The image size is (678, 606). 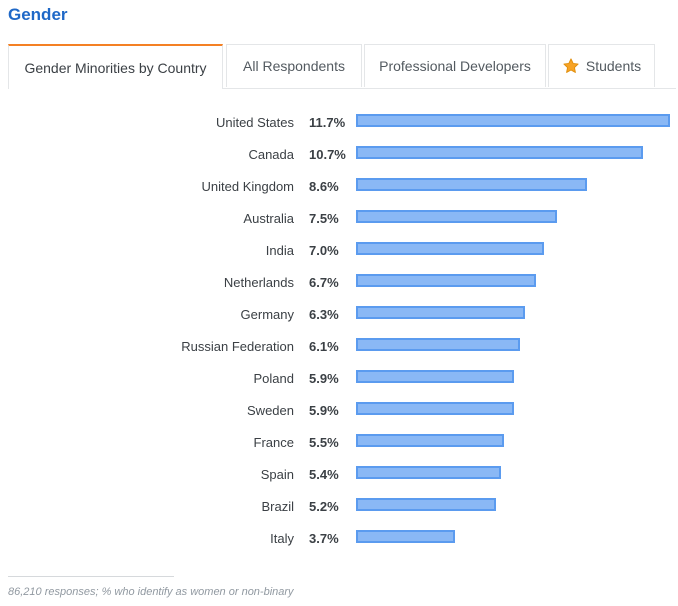 I want to click on bar-row: Brazil 5.2%, so click(x=339, y=508).